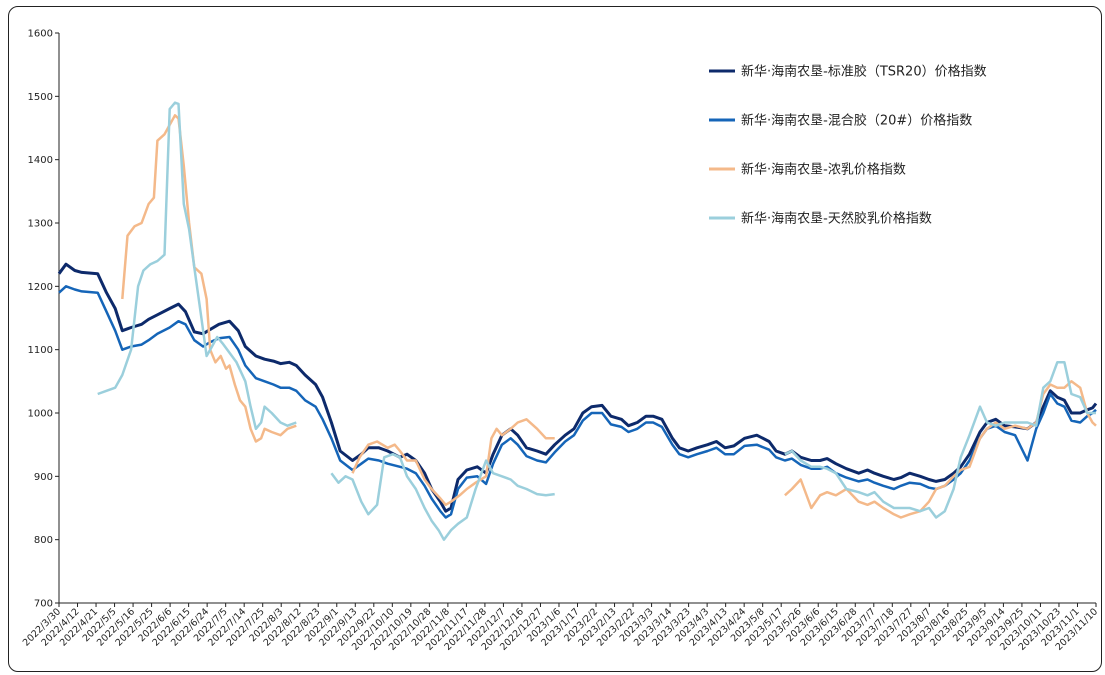 The width and height of the screenshot is (1105, 675). What do you see at coordinates (40, 34) in the screenshot?
I see `y-tick-label: 1600` at bounding box center [40, 34].